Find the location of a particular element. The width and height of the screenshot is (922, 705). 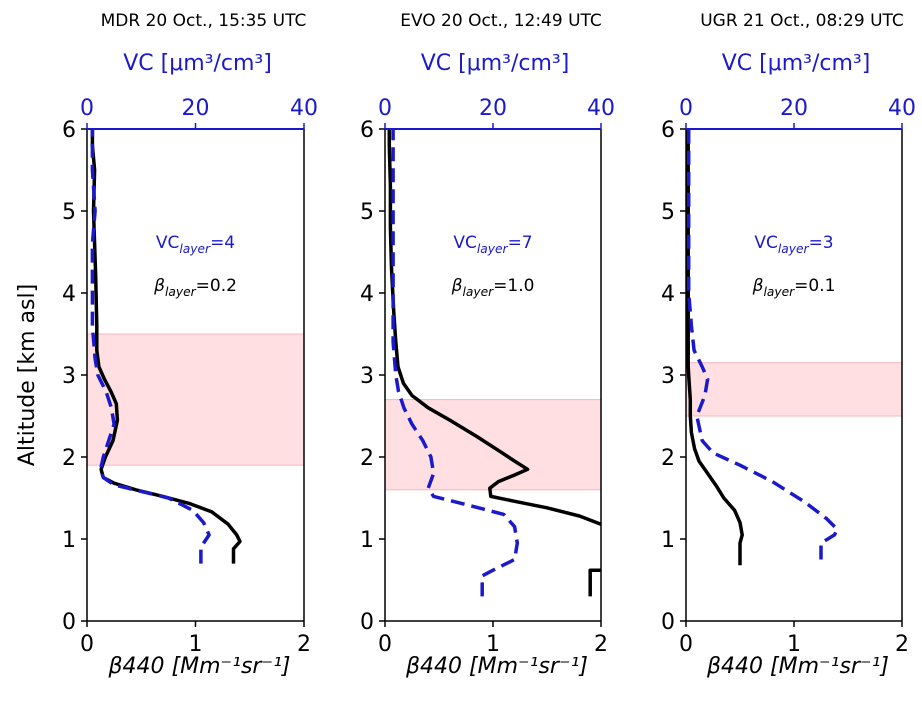

annotation-beta-layer: βlayer=0.1 is located at coordinates (794, 287).